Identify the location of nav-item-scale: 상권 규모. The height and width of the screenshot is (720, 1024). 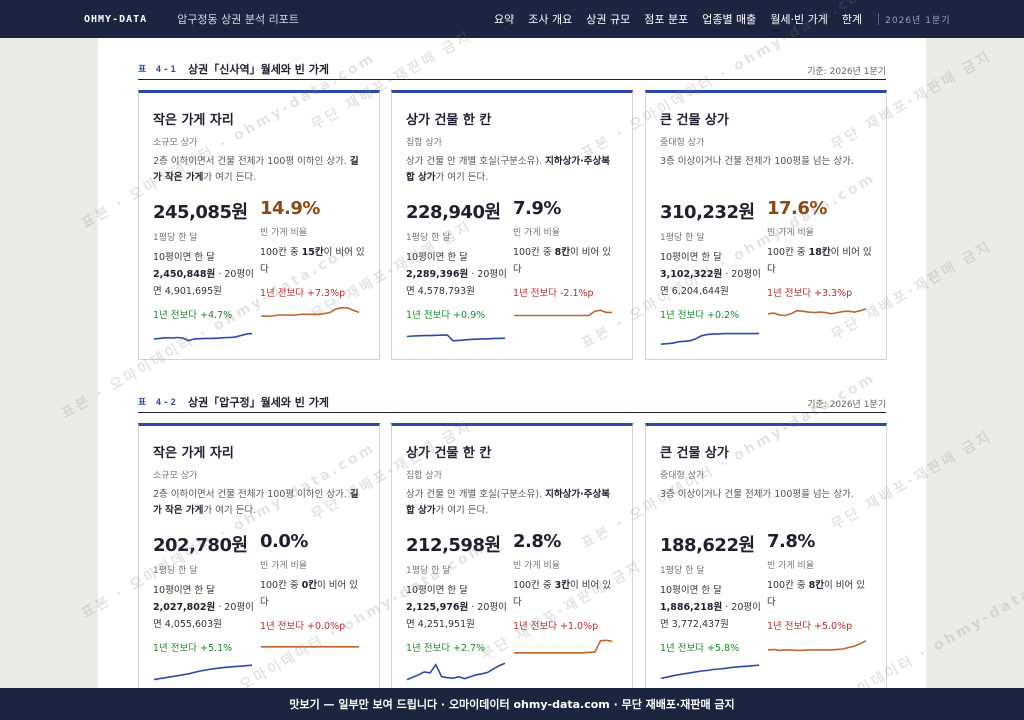
(608, 19).